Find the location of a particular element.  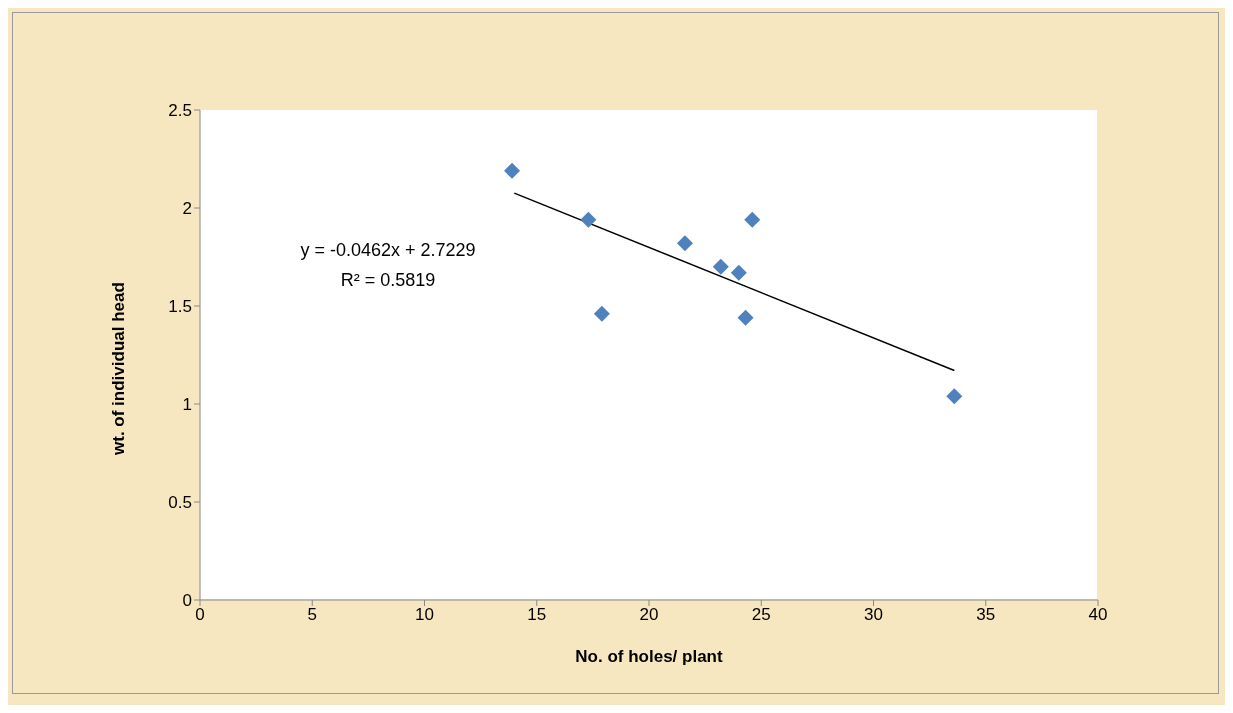

x-tick-label: 40 is located at coordinates (1098, 615).